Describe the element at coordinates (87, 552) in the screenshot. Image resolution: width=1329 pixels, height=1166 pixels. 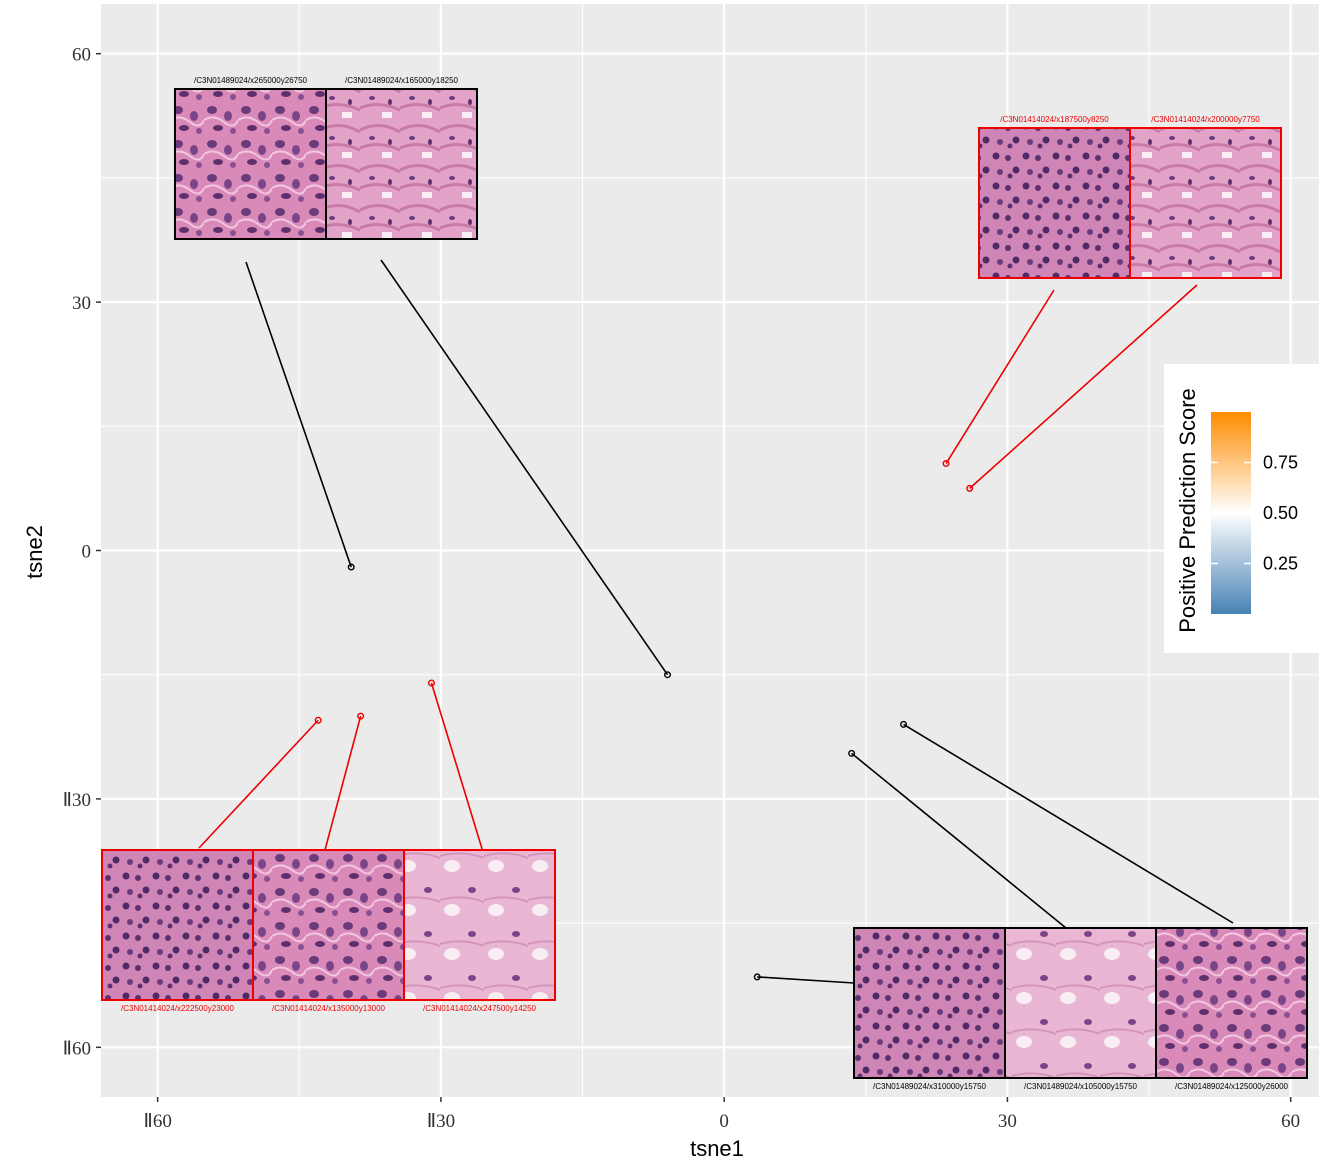
I see `y-tick-label: 0` at that location.